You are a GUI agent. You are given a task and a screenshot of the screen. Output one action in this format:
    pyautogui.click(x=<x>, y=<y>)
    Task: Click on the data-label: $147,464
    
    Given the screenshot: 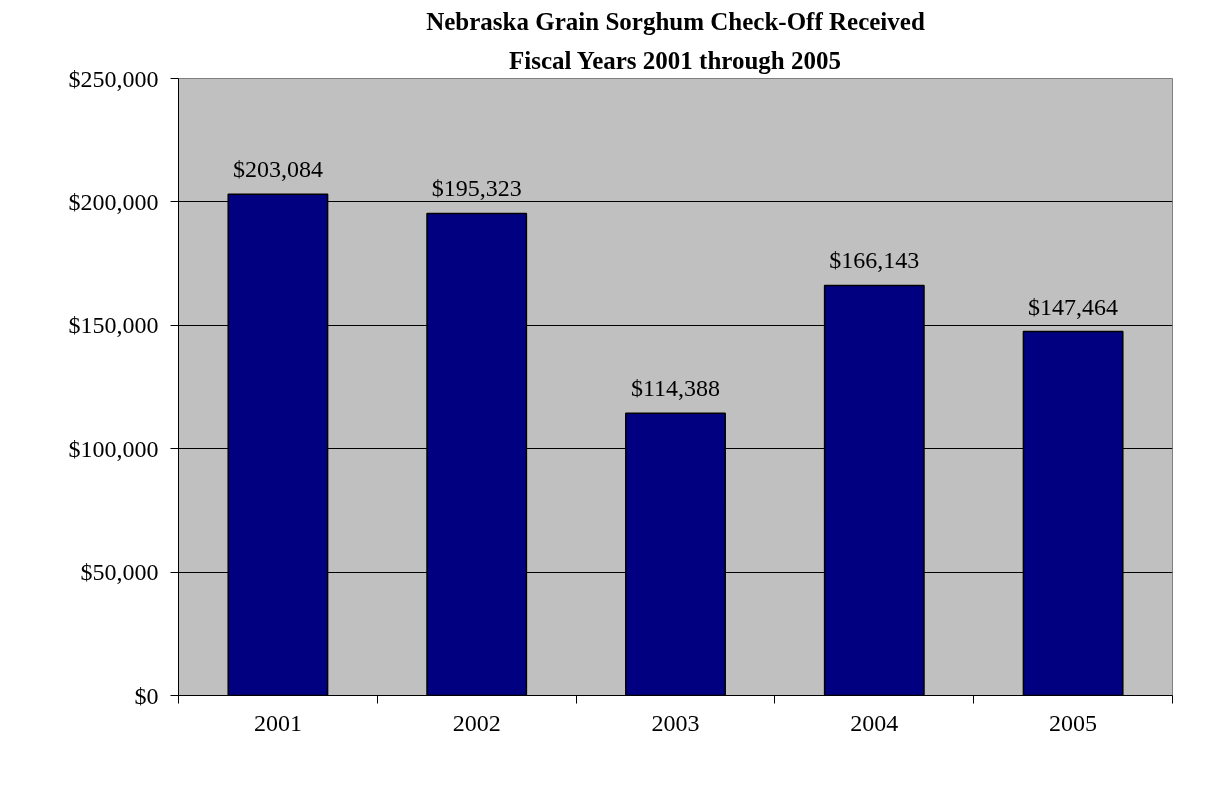 What is the action you would take?
    pyautogui.click(x=1073, y=306)
    